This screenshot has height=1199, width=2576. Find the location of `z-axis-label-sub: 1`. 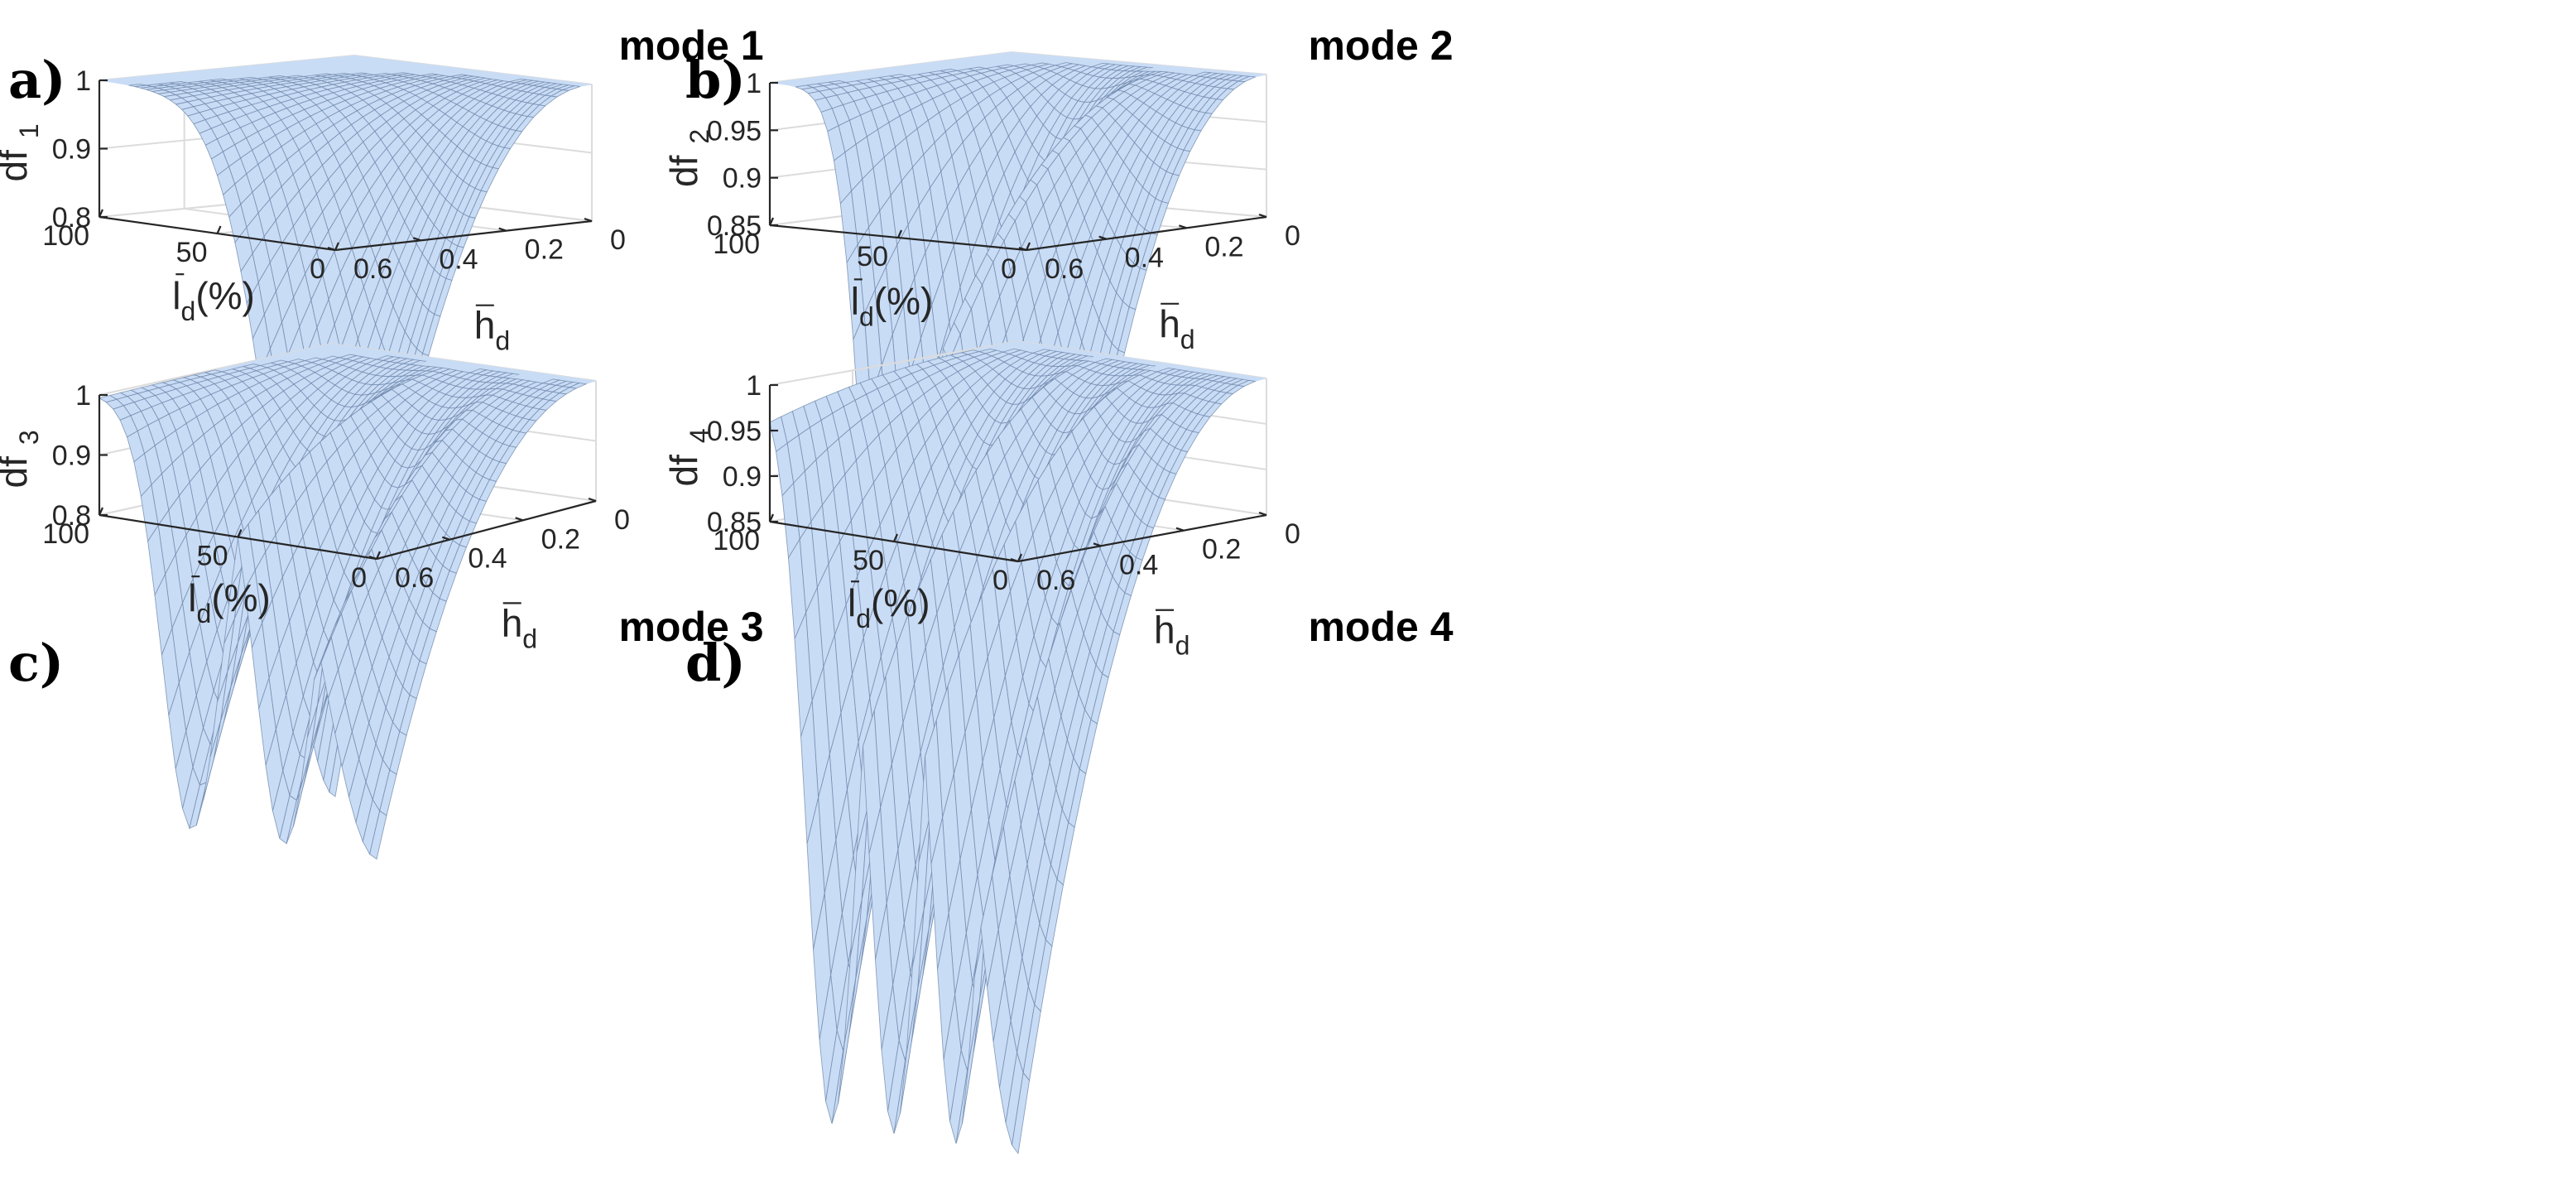

z-axis-label-sub: 1 is located at coordinates (29, 130).